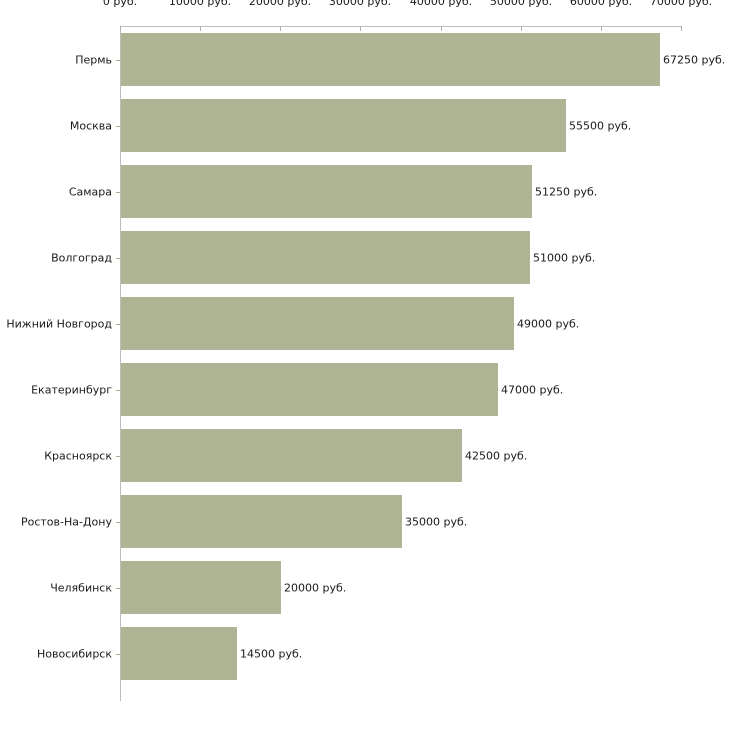  What do you see at coordinates (564, 258) in the screenshot?
I see `bar-value-label: 51000 руб.` at bounding box center [564, 258].